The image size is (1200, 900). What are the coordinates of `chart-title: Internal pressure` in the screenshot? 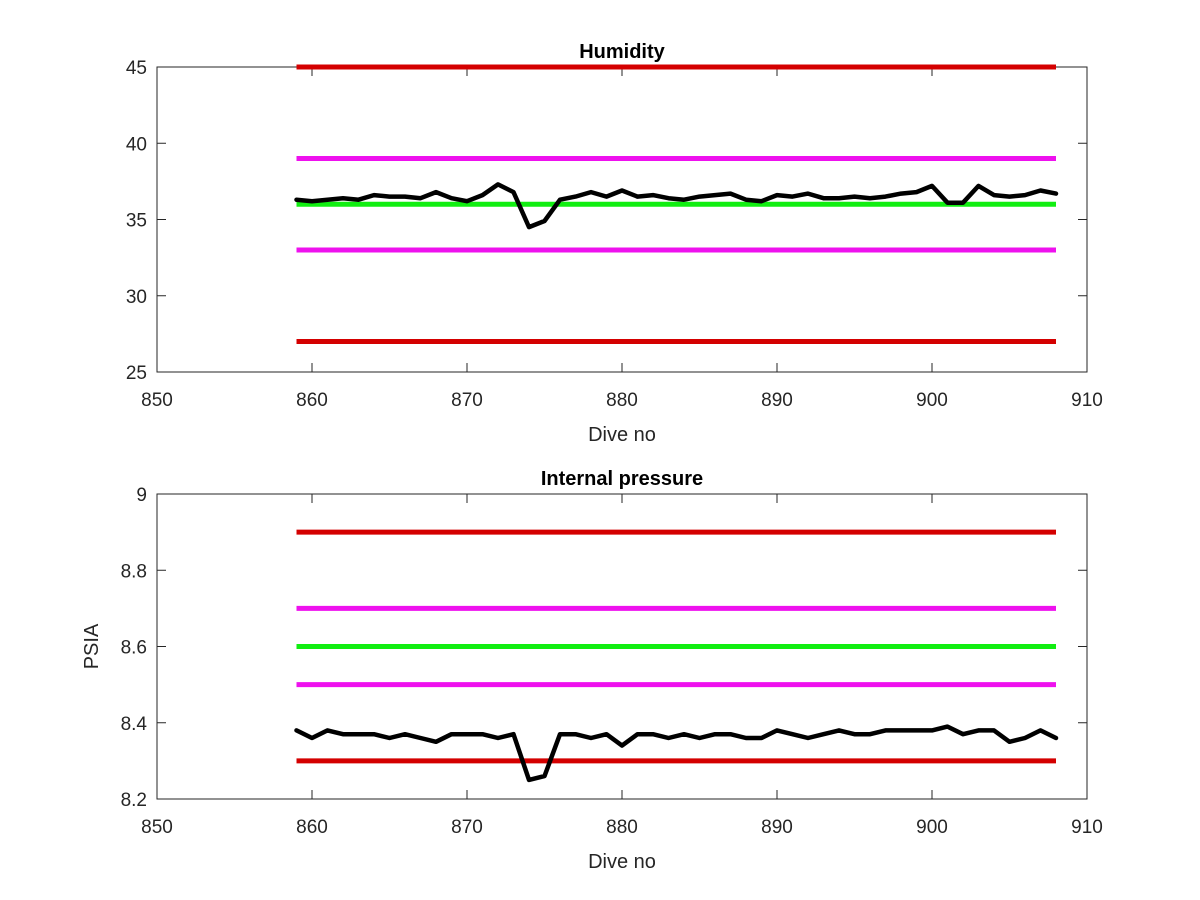 It's located at (622, 479).